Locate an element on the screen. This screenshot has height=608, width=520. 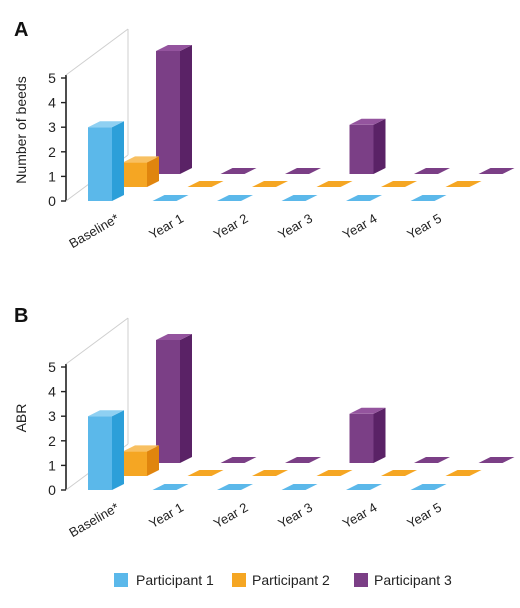
y-axis-title: ABR is located at coordinates (21, 418).